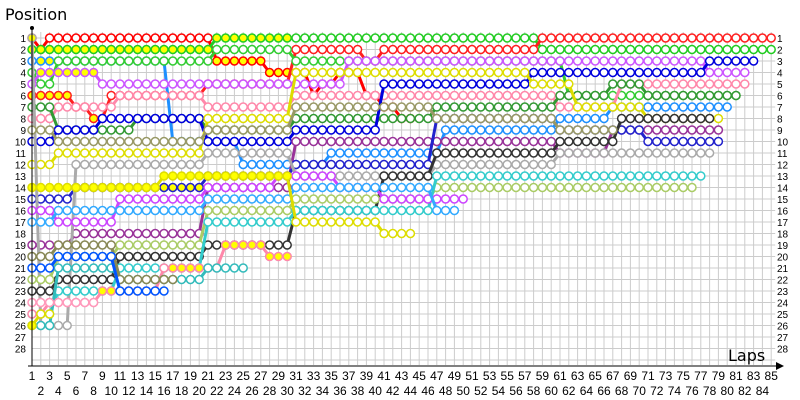 The width and height of the screenshot is (800, 400). I want to click on x-tick-label: 51, so click(472, 376).